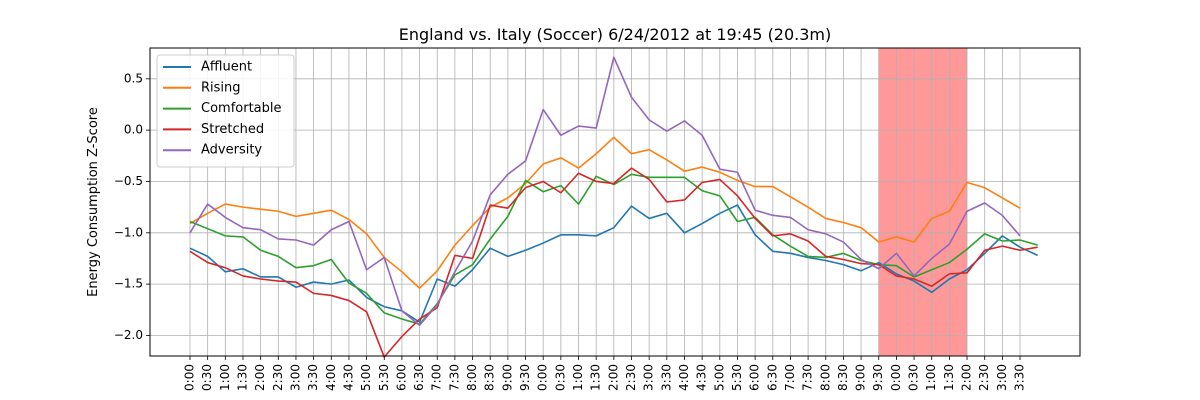 The width and height of the screenshot is (1200, 400). What do you see at coordinates (133, 130) in the screenshot?
I see `y-tick-label: 0.0` at bounding box center [133, 130].